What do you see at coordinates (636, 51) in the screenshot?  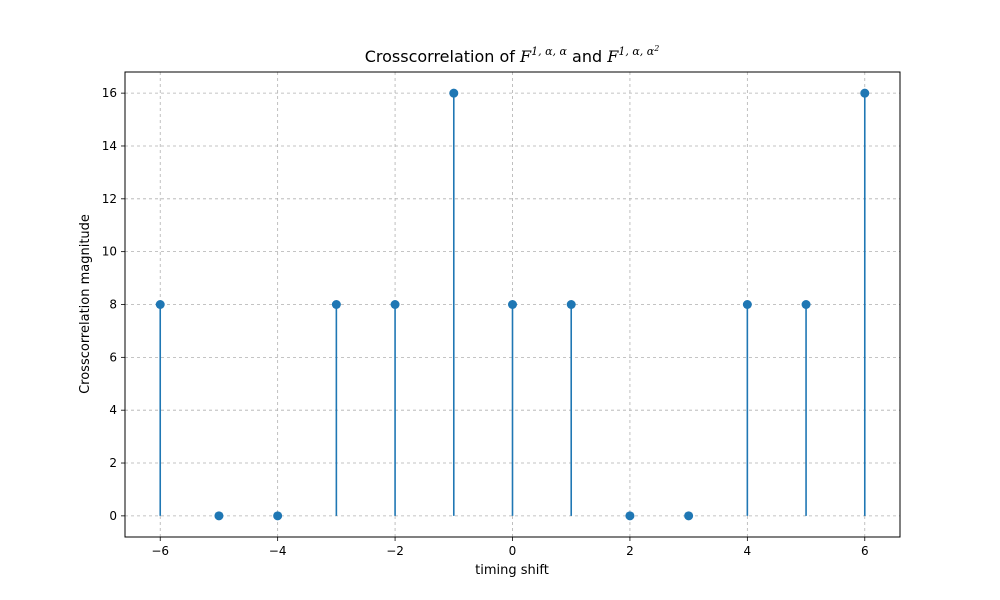 I see `title-term2-sup: 1, α, α` at bounding box center [636, 51].